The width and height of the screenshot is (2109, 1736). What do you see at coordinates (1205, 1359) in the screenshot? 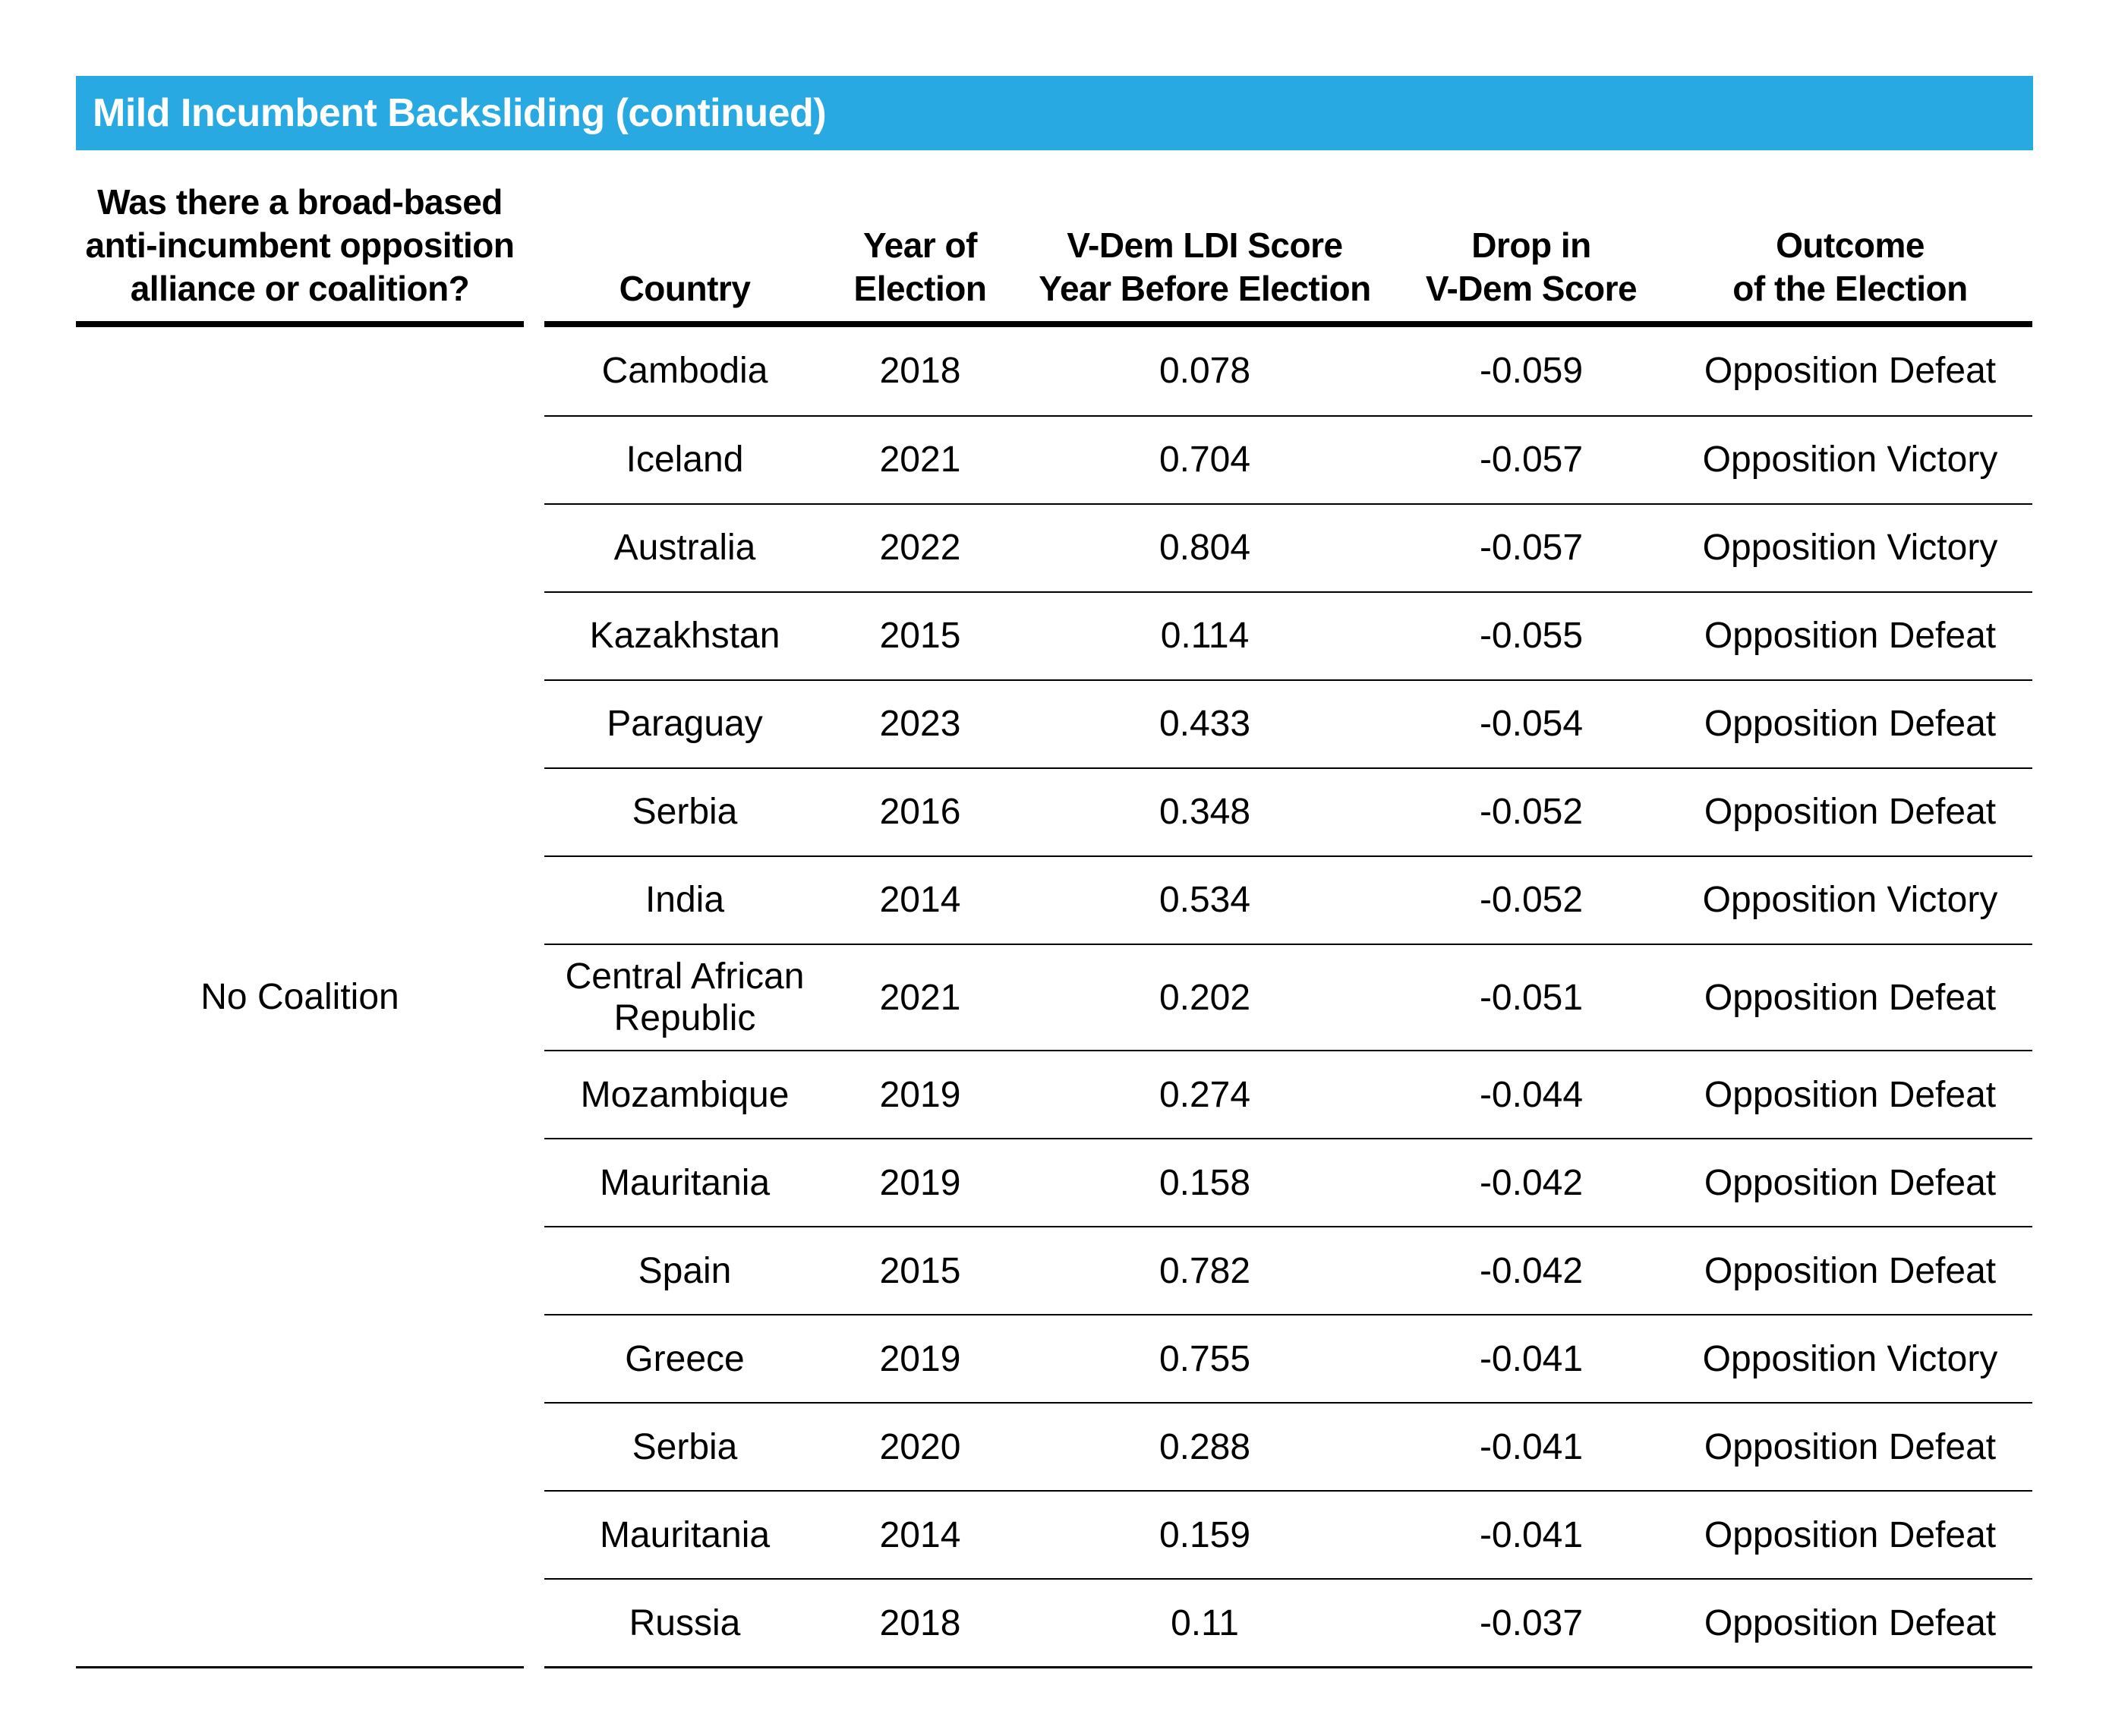
I see `cell-ldi: 0.755` at bounding box center [1205, 1359].